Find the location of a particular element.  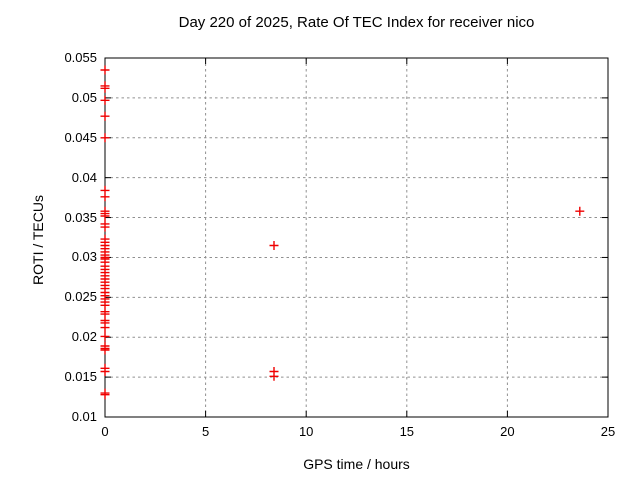

x-tick-label: 0 is located at coordinates (105, 431).